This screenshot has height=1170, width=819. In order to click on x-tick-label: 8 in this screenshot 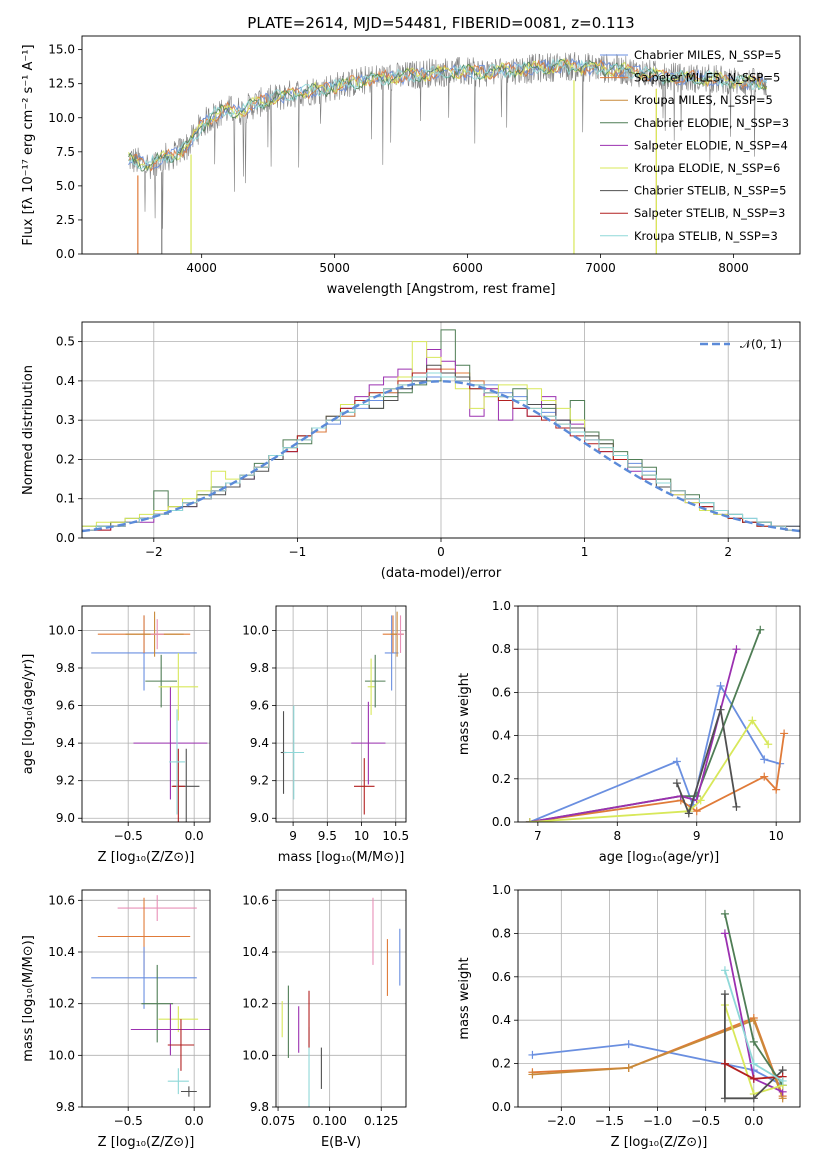, I will do `click(617, 836)`.